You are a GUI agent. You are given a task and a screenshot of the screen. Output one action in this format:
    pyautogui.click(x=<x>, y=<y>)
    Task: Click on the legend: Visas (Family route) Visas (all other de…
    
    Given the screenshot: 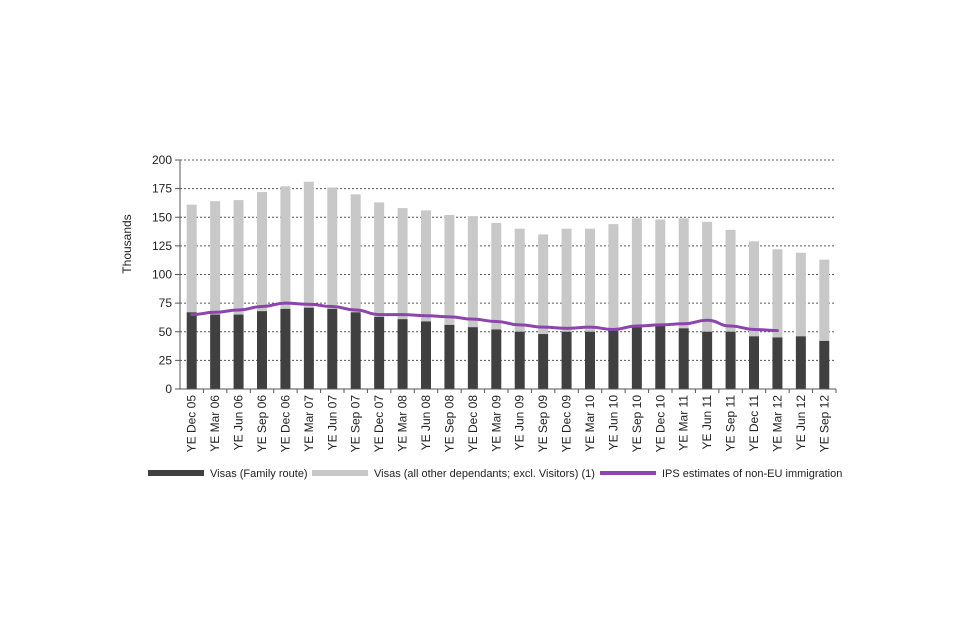 What is the action you would take?
    pyautogui.click(x=495, y=474)
    